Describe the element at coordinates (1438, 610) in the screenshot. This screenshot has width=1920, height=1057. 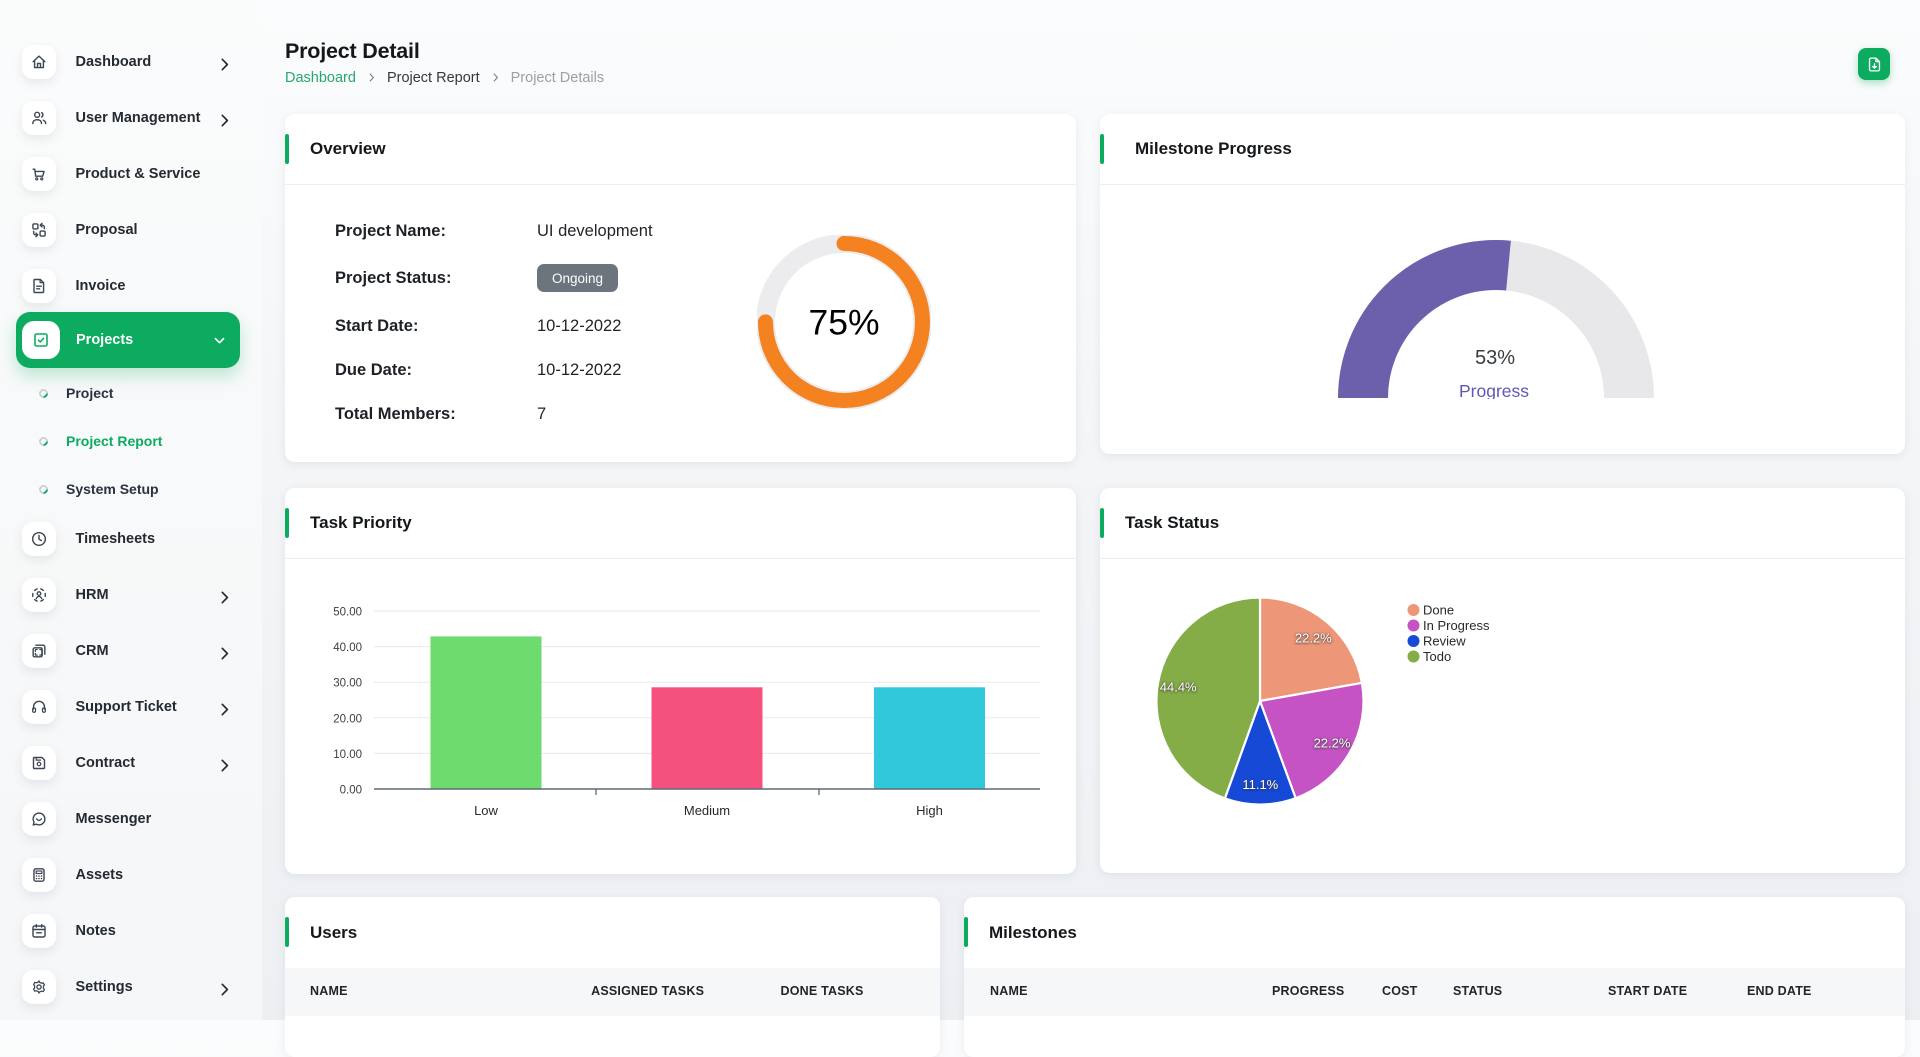
I see `svg-text: Done` at that location.